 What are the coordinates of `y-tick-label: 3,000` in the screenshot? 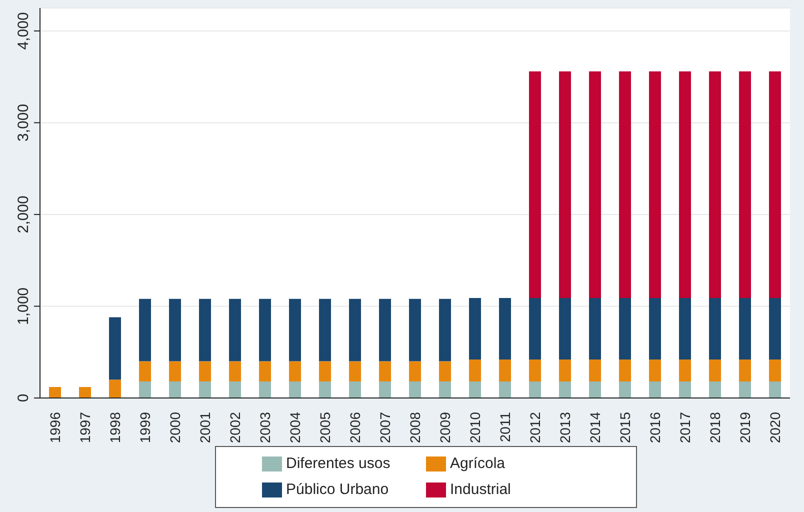 It's located at (23, 123).